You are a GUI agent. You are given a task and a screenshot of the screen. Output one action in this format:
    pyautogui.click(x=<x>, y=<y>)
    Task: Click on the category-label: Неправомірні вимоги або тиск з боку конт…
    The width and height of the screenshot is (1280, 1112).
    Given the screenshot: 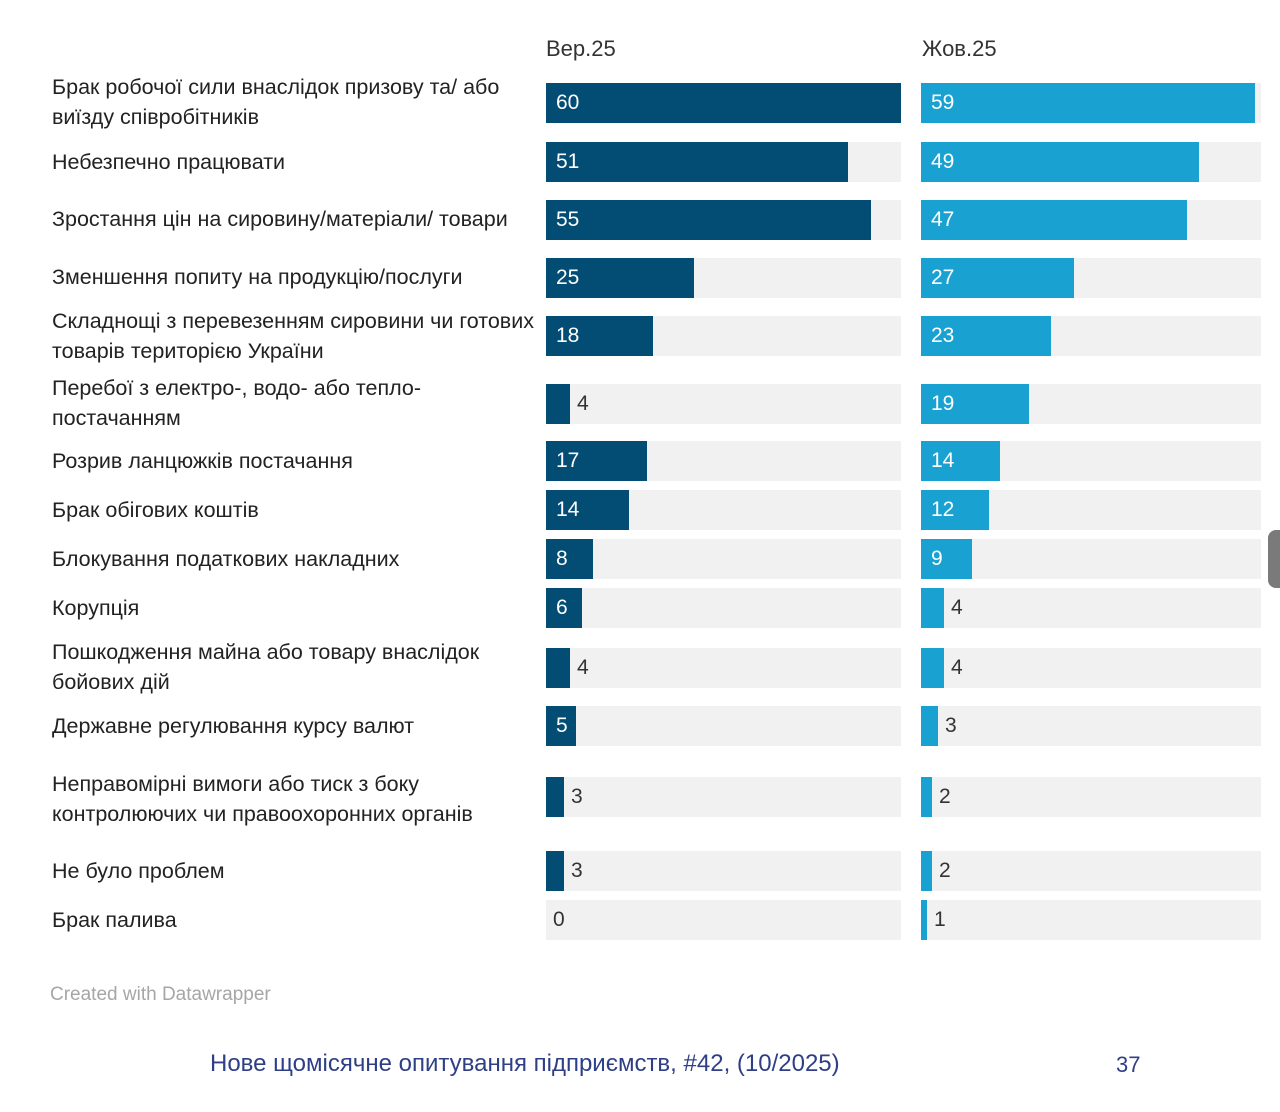 What is the action you would take?
    pyautogui.click(x=262, y=799)
    